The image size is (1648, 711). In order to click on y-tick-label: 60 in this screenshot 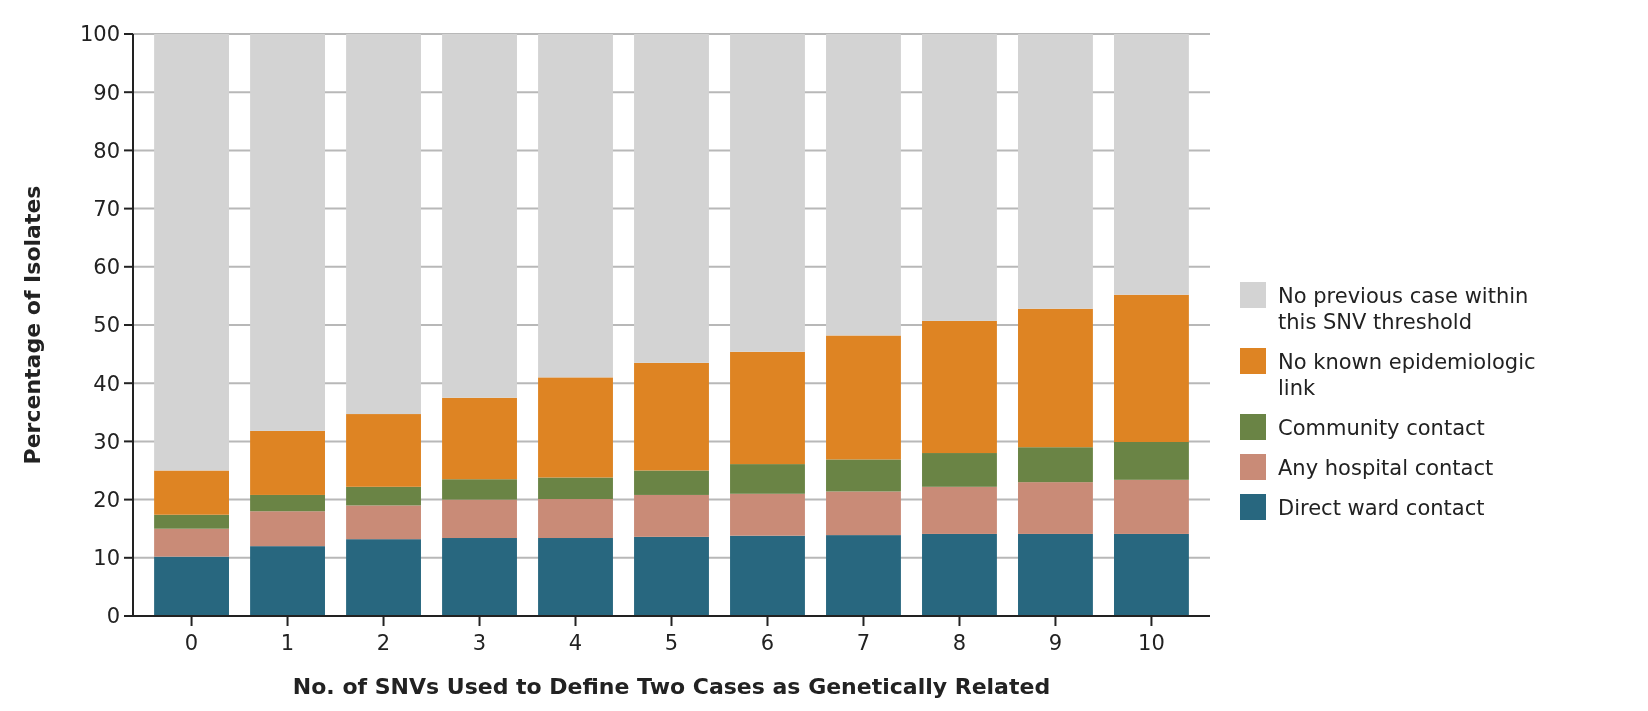, I will do `click(106, 267)`.